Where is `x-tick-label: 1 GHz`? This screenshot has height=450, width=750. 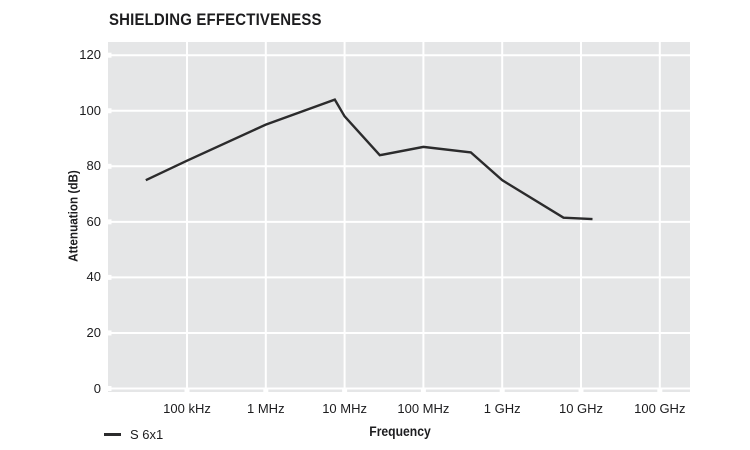
x-tick-label: 1 GHz is located at coordinates (502, 408).